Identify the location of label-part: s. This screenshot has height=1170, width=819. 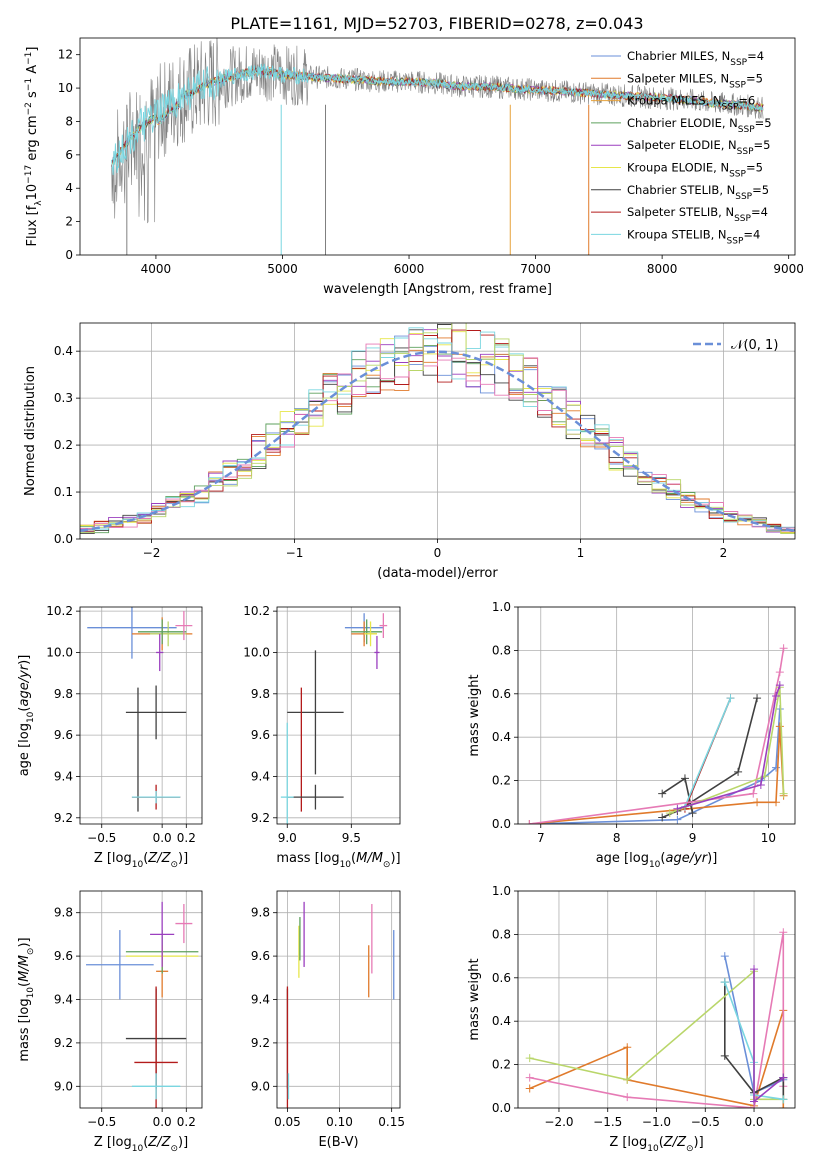
(32, 96).